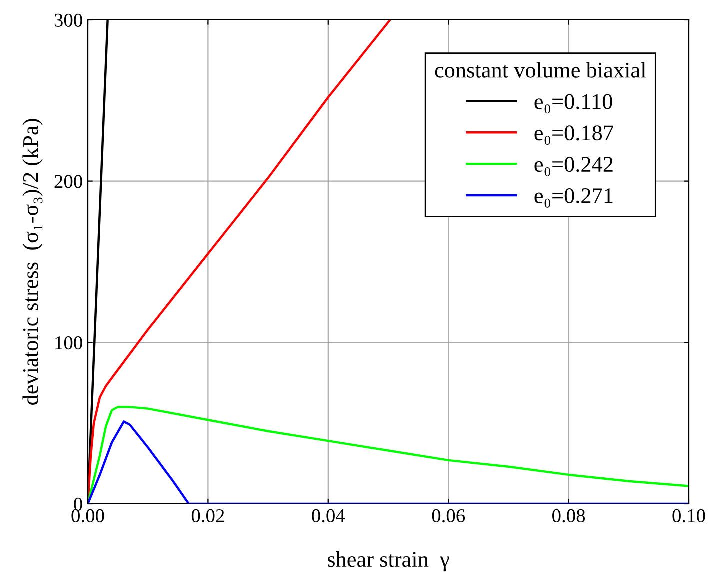 The image size is (708, 580). Describe the element at coordinates (329, 516) in the screenshot. I see `x-tick-label: 0.04` at that location.